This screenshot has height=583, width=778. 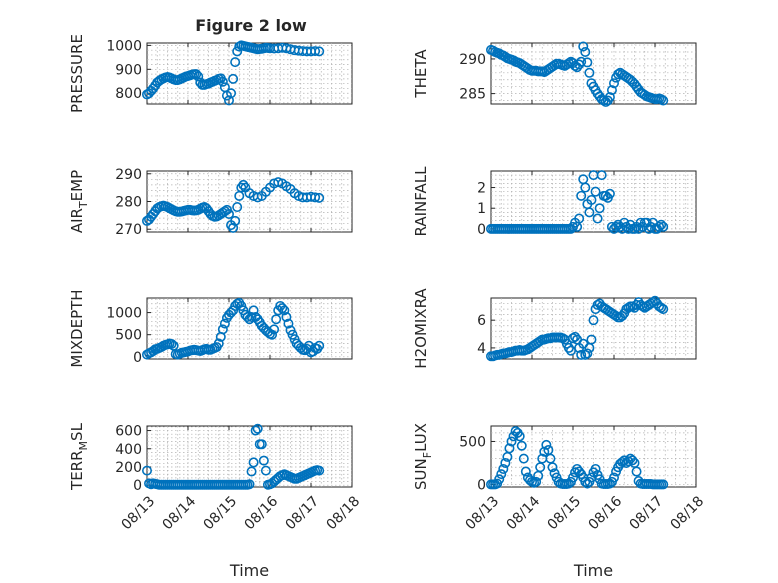 I want to click on y-tick-label: 200, so click(x=128, y=468).